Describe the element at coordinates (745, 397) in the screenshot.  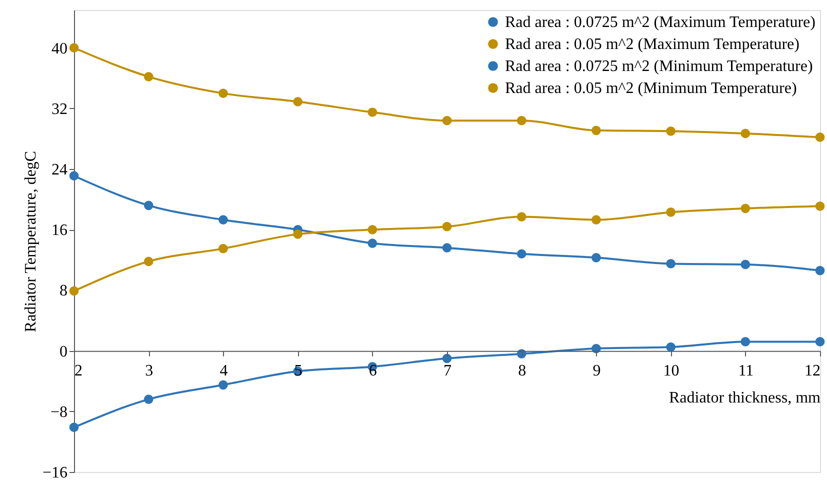
I see `x-axis-title: Radiator thickness, mm` at that location.